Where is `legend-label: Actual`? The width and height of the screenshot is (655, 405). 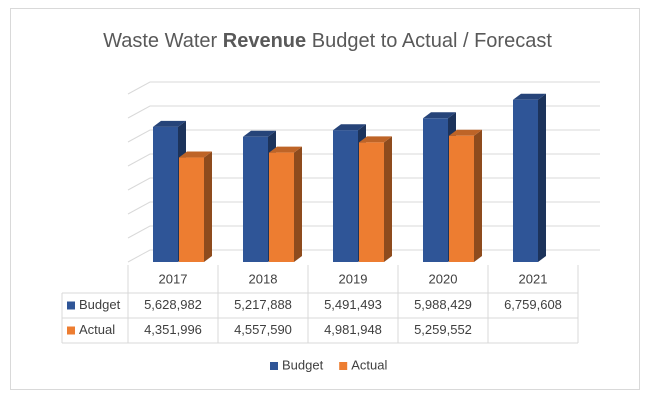 legend-label: Actual is located at coordinates (369, 364).